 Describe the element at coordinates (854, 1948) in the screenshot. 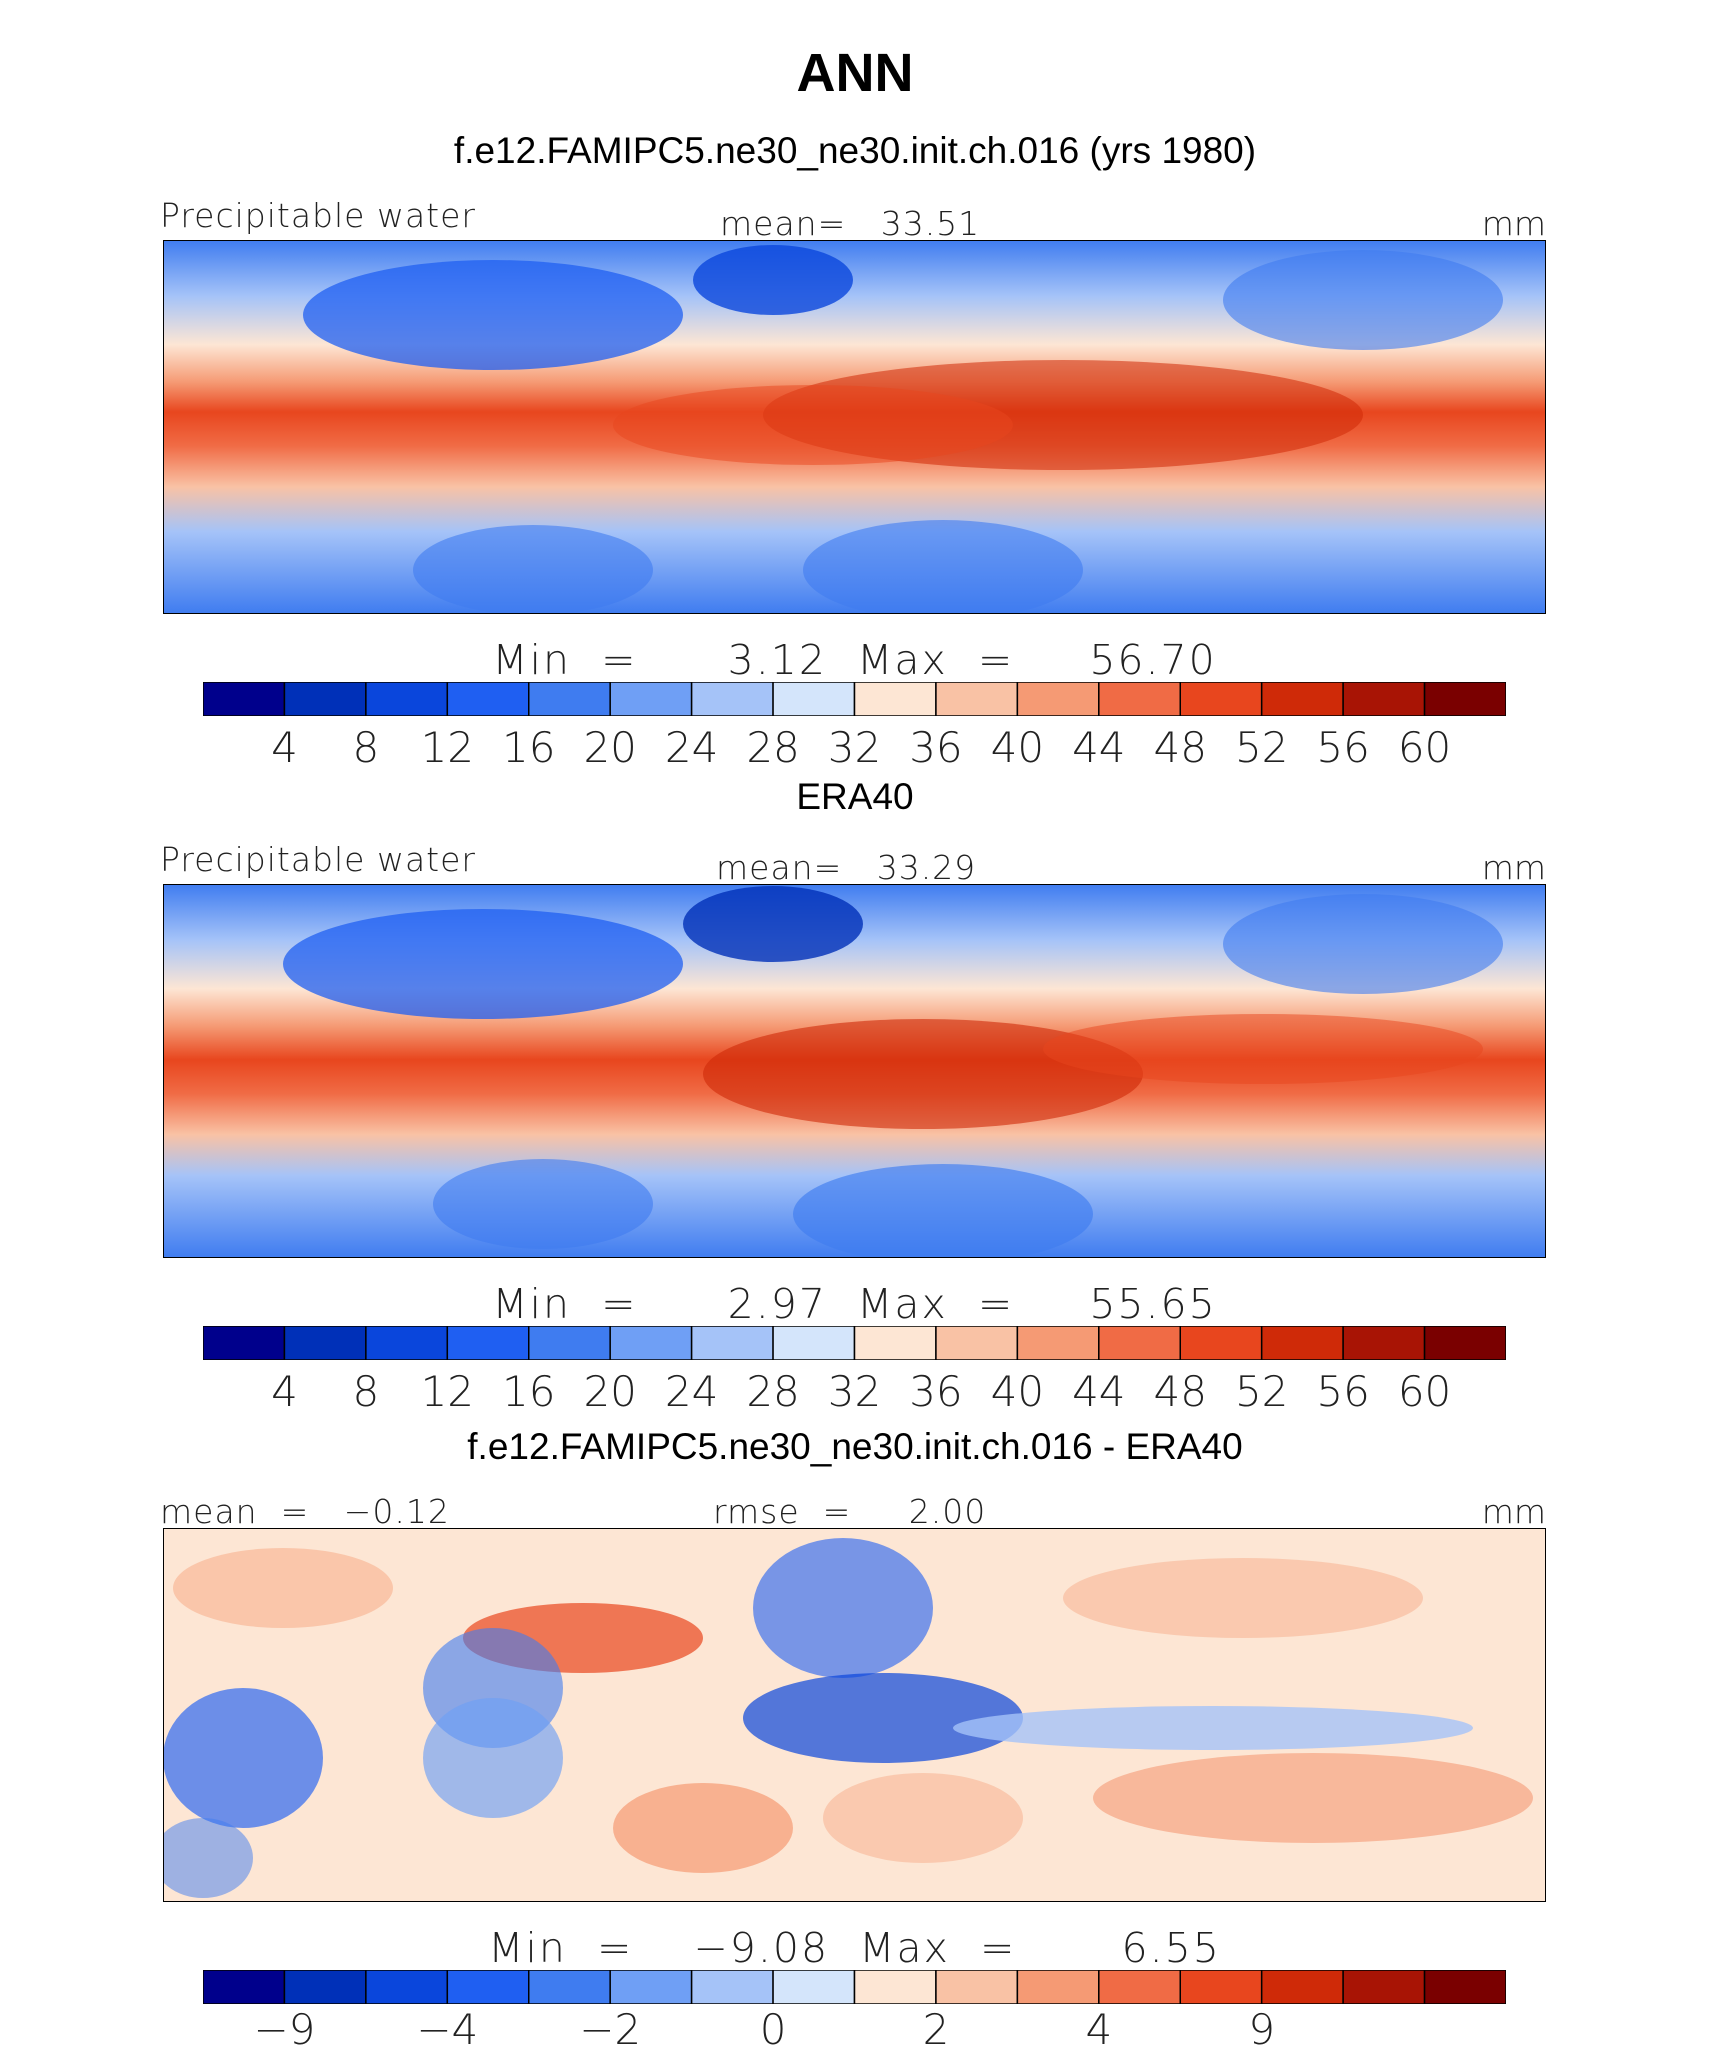

I see `panel-3-min-max: Min = −9.08 Max = 6.55` at that location.